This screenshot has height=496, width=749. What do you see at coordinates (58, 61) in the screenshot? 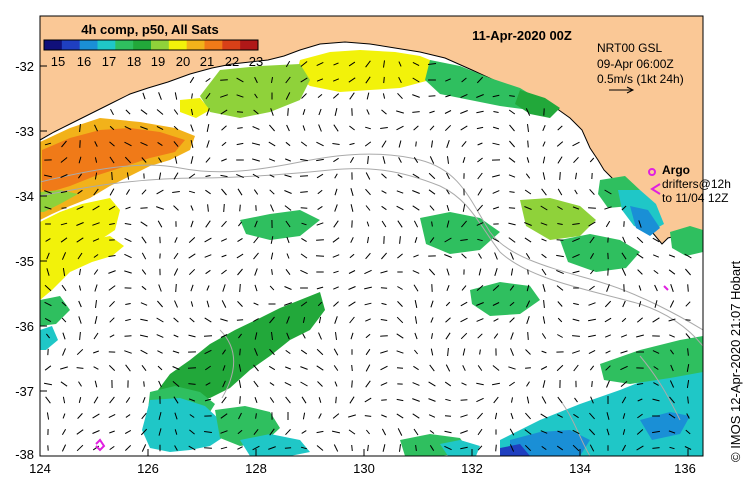
I see `colorbar-tick: 15` at bounding box center [58, 61].